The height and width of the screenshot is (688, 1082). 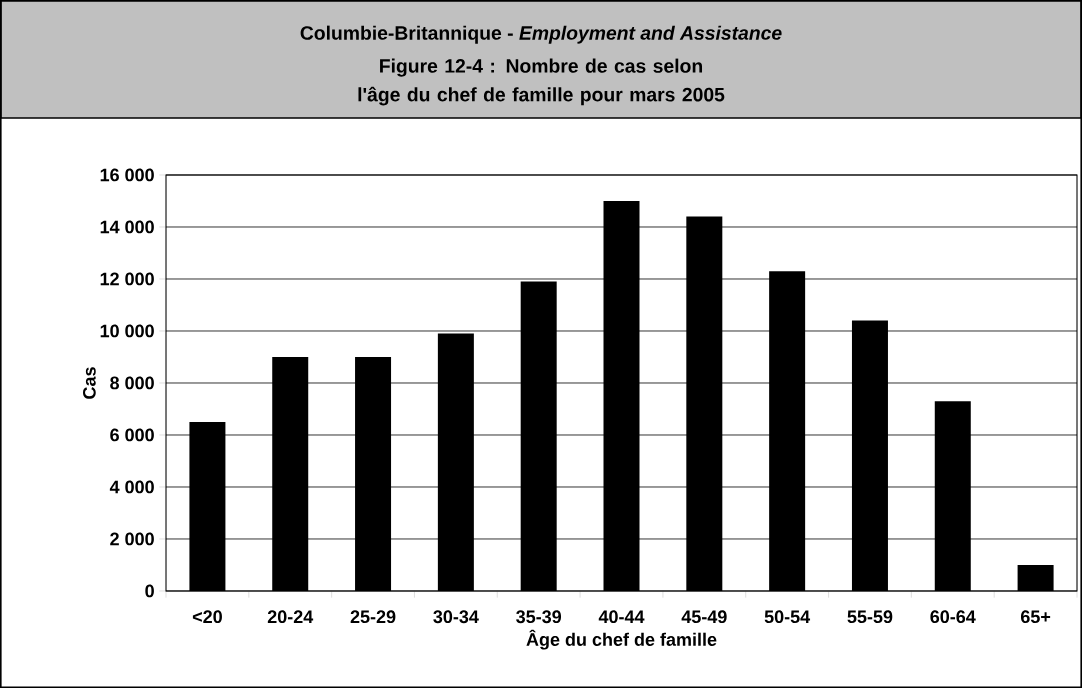 What do you see at coordinates (132, 539) in the screenshot?
I see `y-tick-label: 2 000` at bounding box center [132, 539].